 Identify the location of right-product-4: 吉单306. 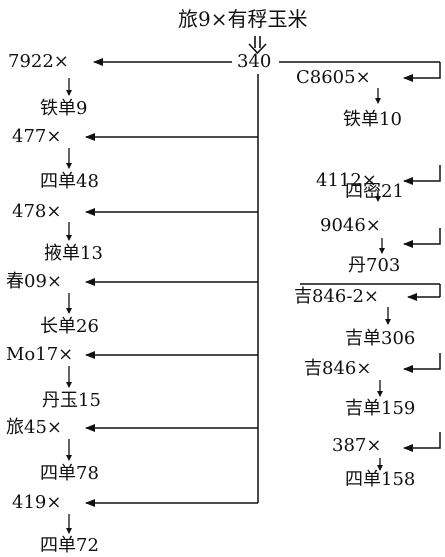
(380, 338).